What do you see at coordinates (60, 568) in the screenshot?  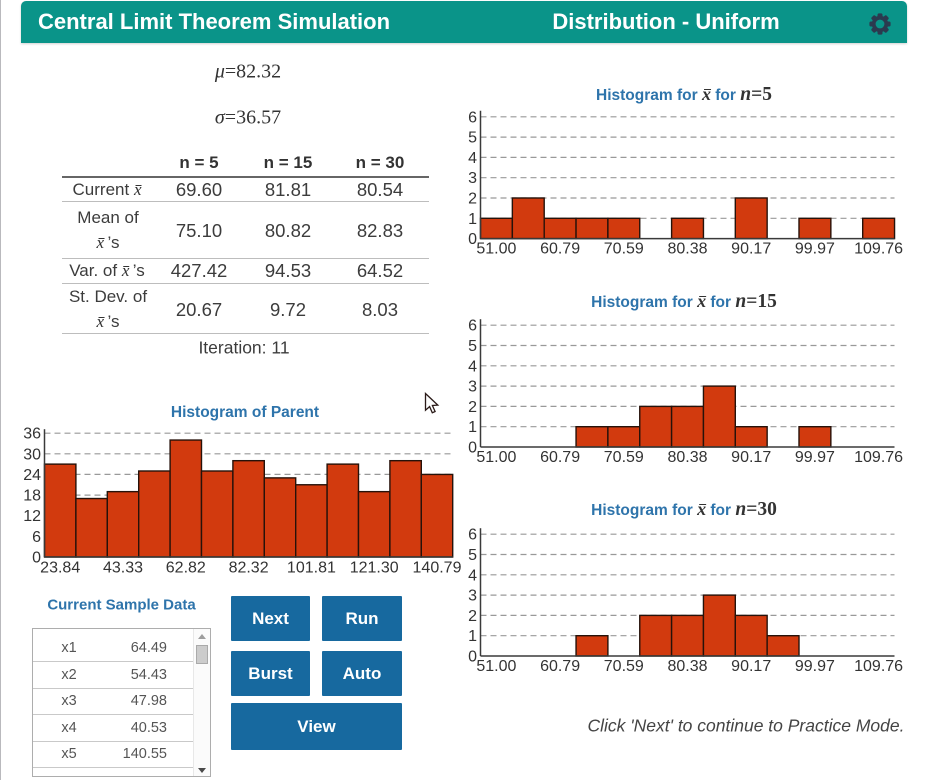 I see `svg-text: 23.84` at bounding box center [60, 568].